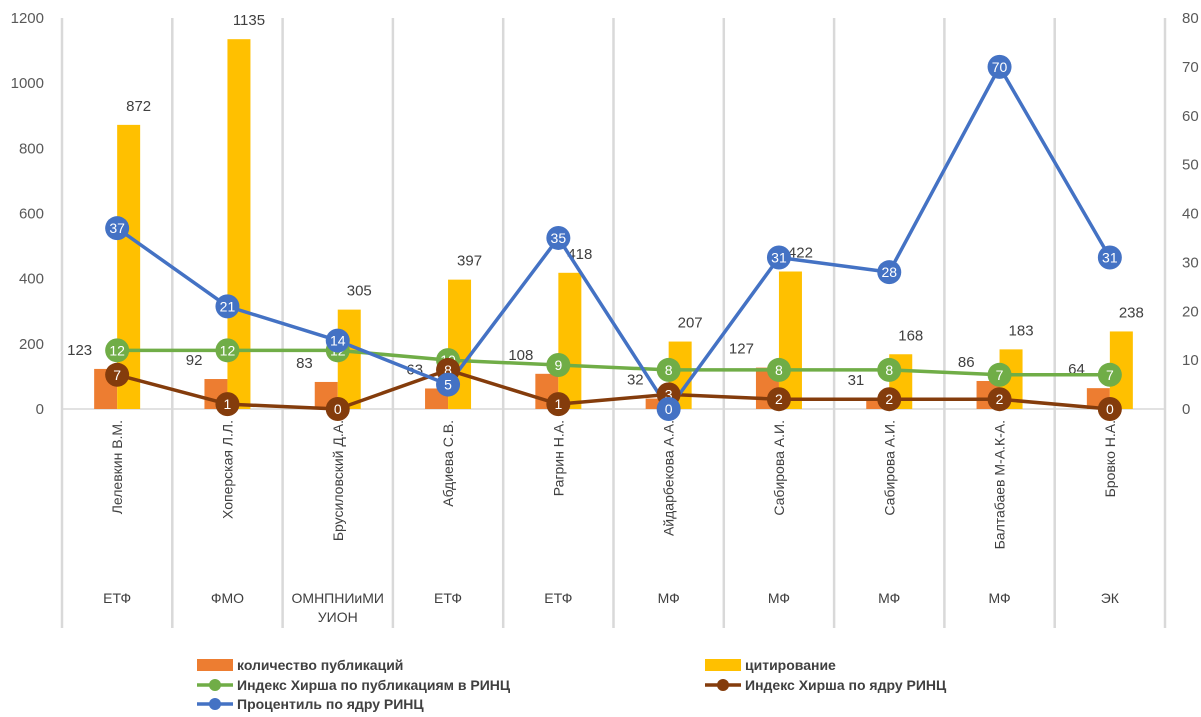 This screenshot has width=1201, height=717. What do you see at coordinates (138, 106) in the screenshot?
I see `bar-citations-label: 872` at bounding box center [138, 106].